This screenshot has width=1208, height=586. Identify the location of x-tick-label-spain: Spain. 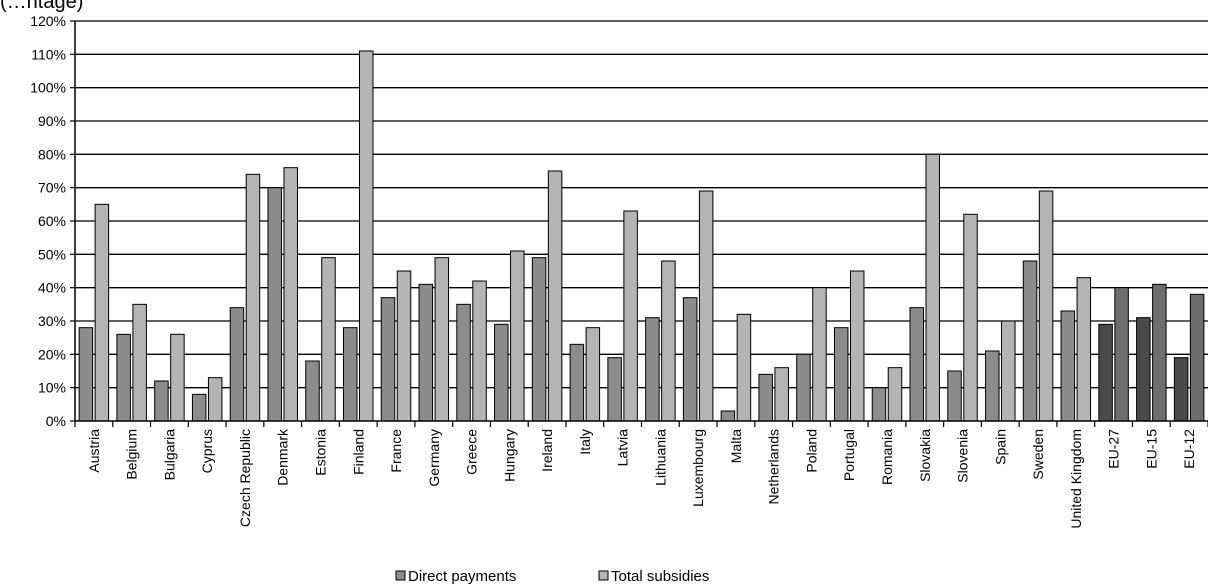
(1000, 447).